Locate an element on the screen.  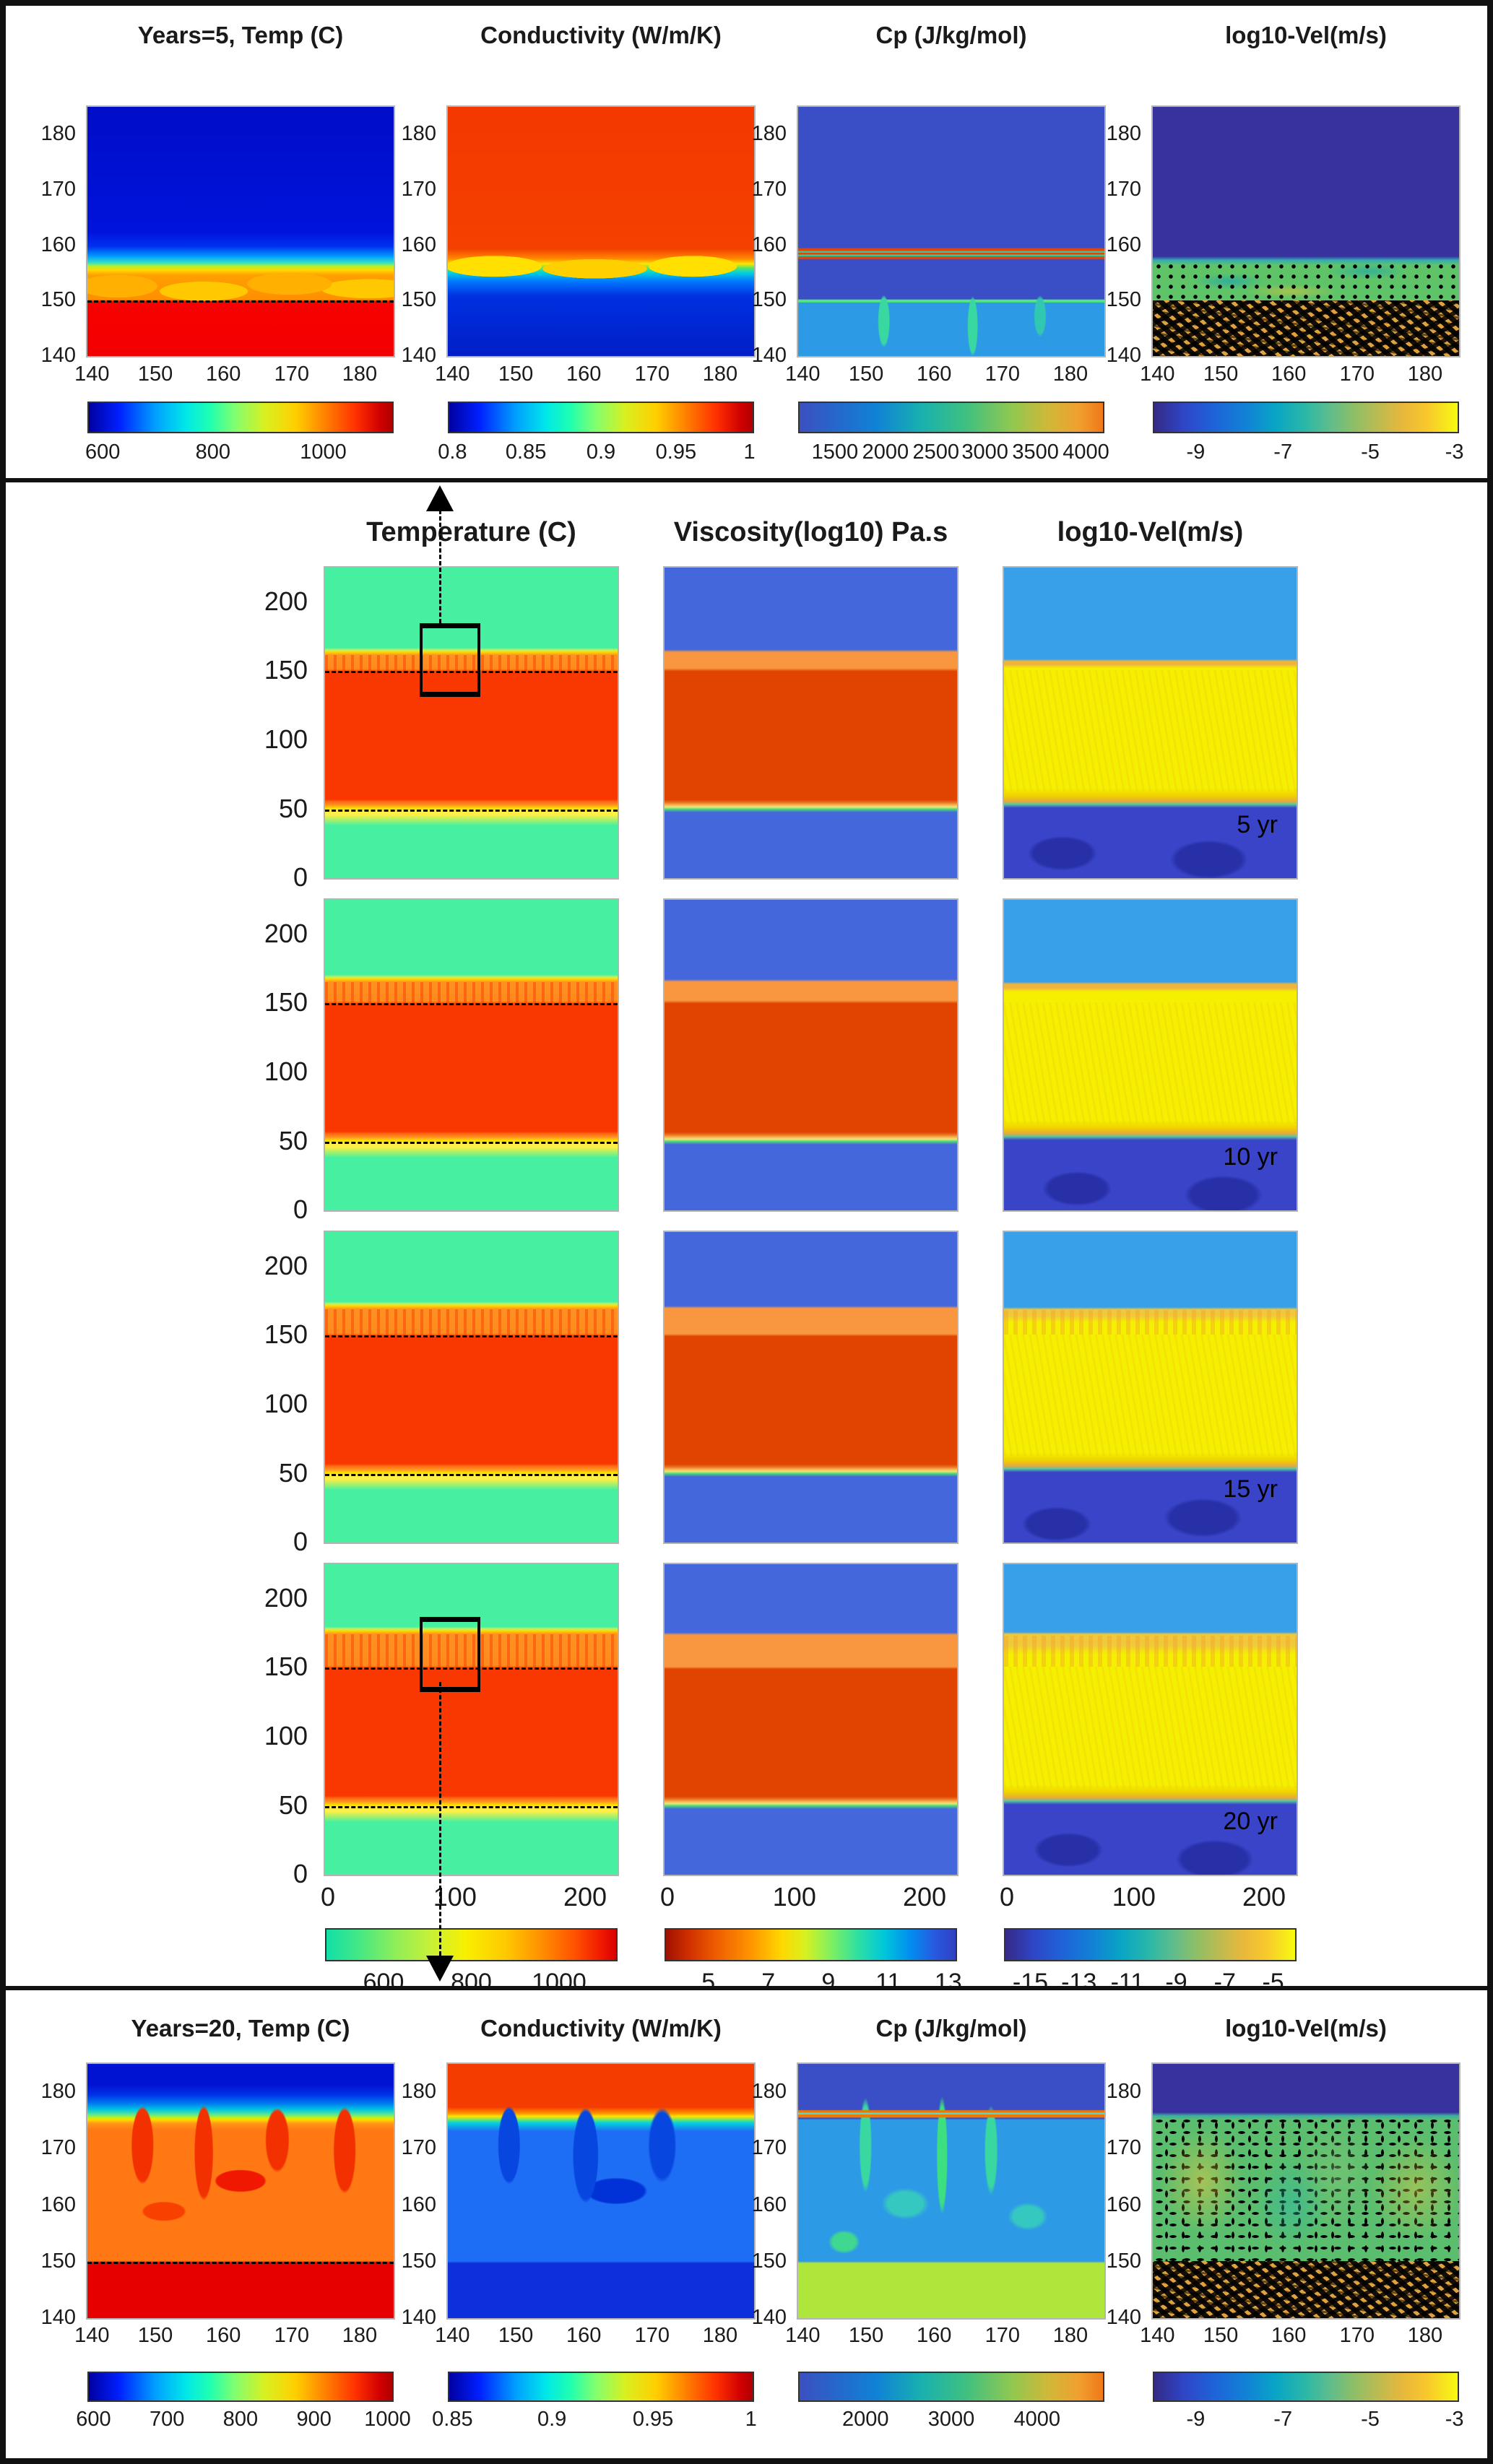
x-tick-label: 100 is located at coordinates (1134, 1897).